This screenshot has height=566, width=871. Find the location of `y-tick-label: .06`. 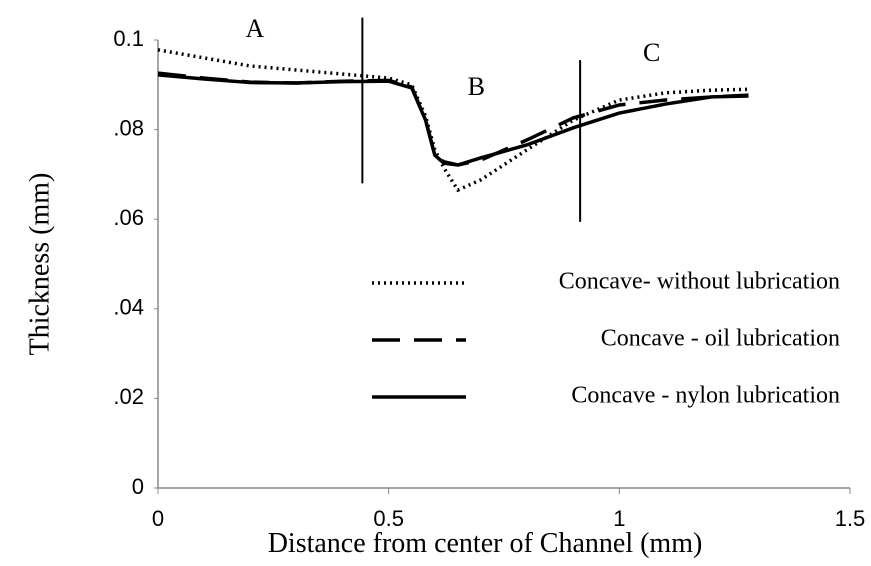

y-tick-label: .06 is located at coordinates (128, 217).